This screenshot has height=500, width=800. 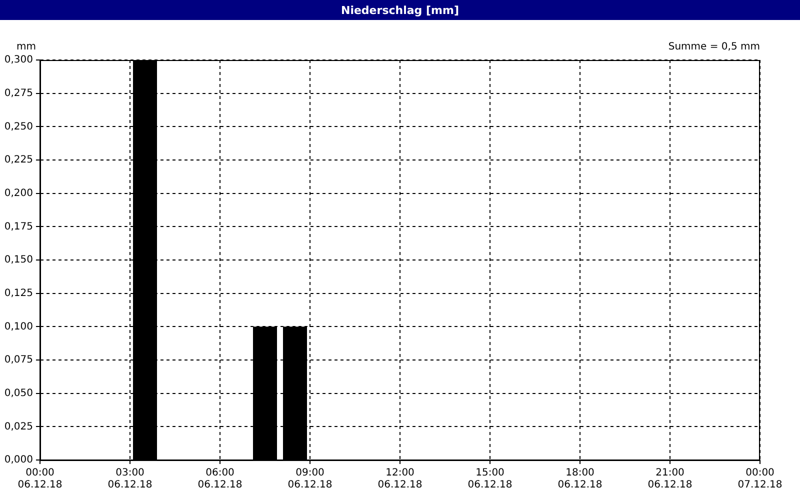 I want to click on y-tick-label: 0,200, so click(x=18, y=193).